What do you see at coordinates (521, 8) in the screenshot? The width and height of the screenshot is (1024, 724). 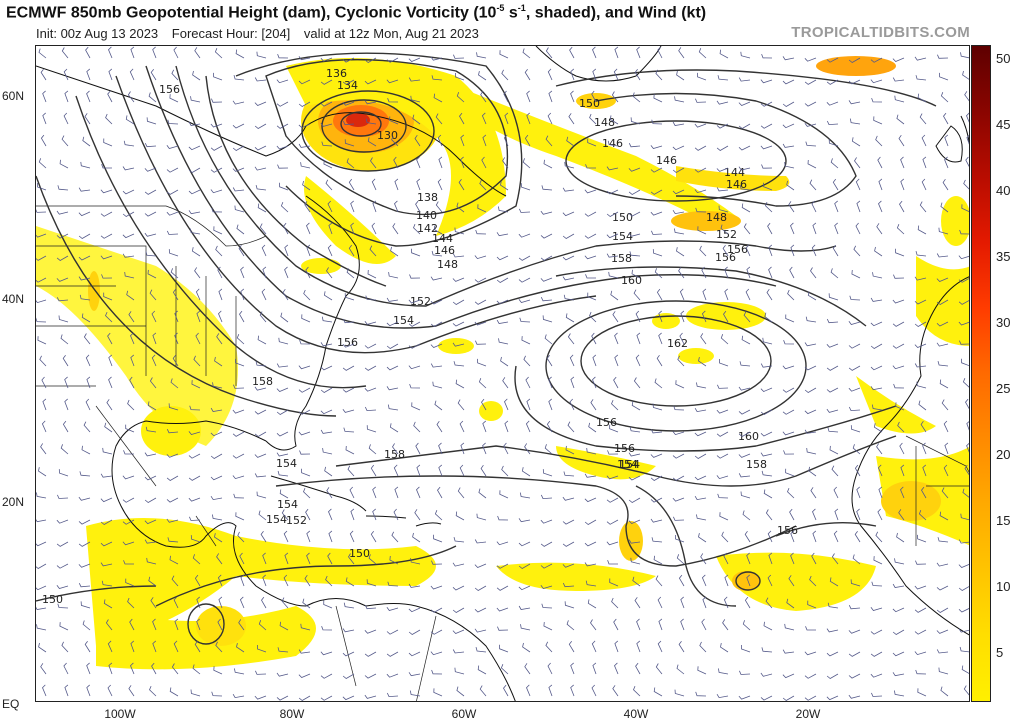 I see `title-superscript-2: -1` at bounding box center [521, 8].